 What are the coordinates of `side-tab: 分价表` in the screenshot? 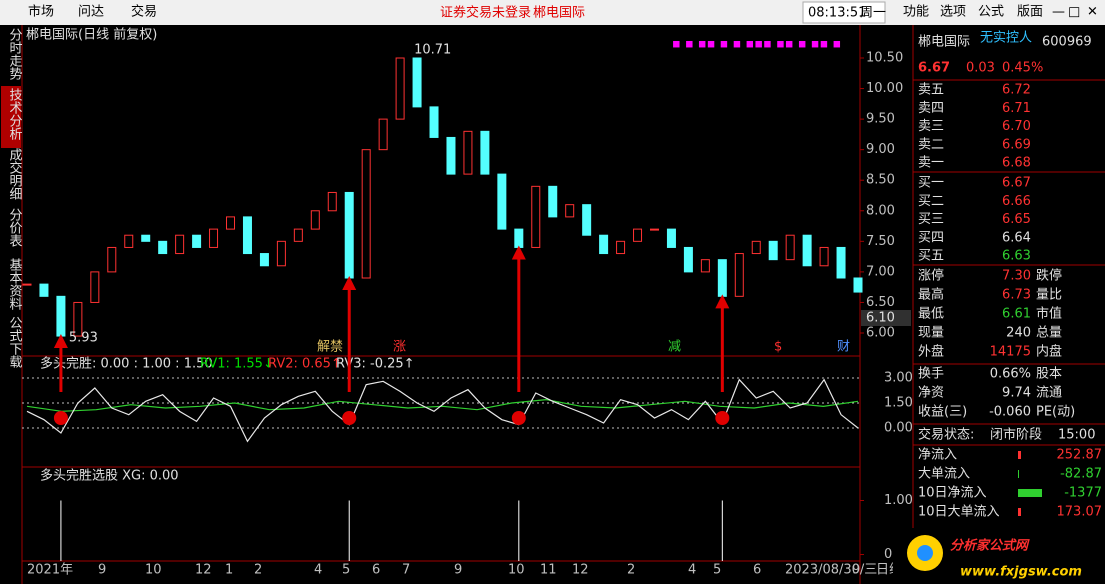 It's located at (15, 227).